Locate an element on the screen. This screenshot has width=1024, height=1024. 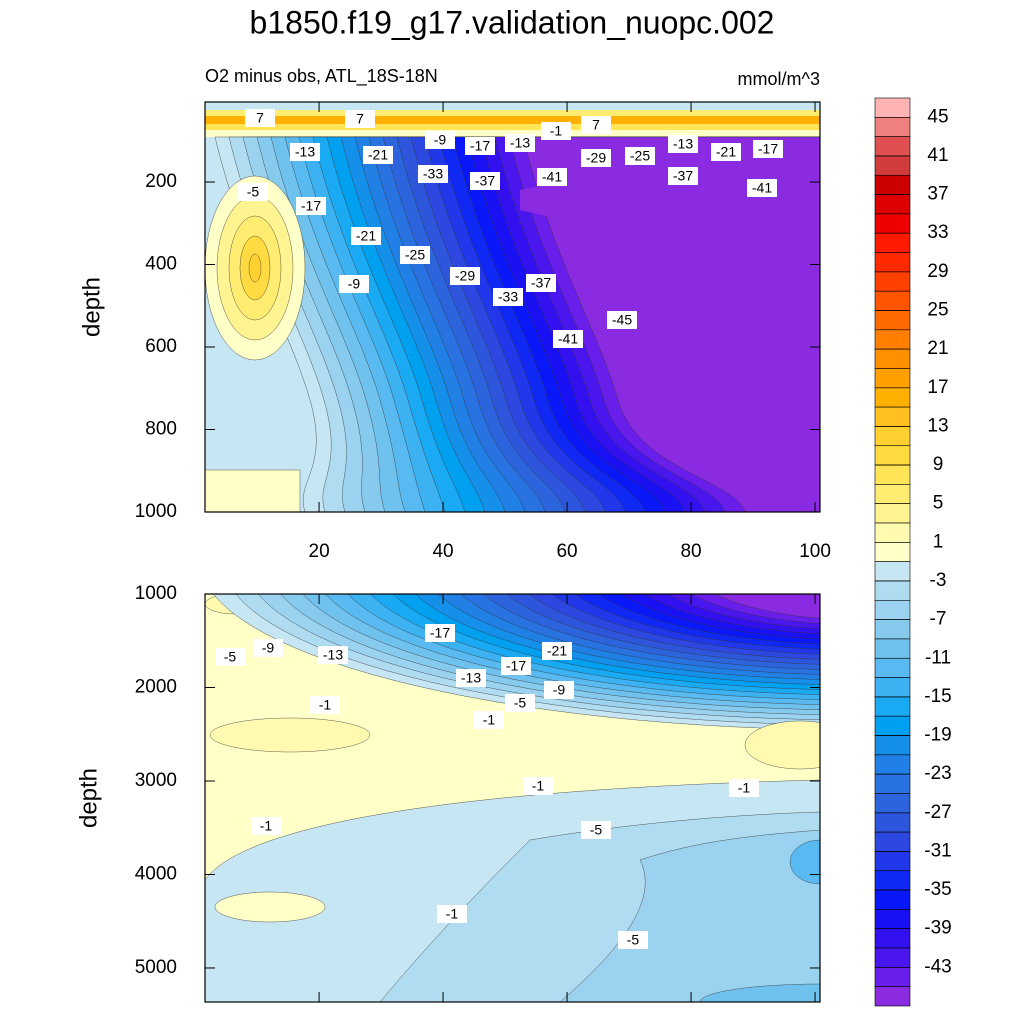
chart-title: b1850.f19_g17.validation_nuopc.002 is located at coordinates (512, 22).